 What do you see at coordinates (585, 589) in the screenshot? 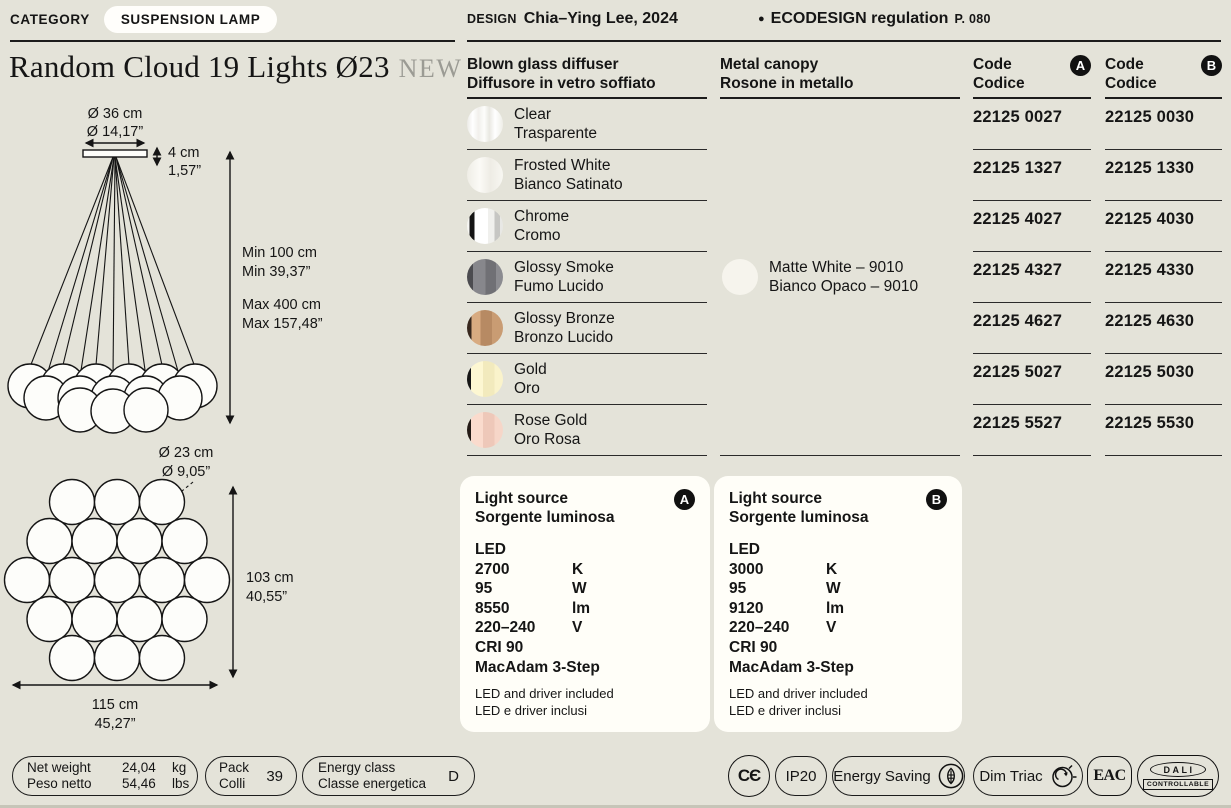
I see `spec-row: 95 W` at bounding box center [585, 589].